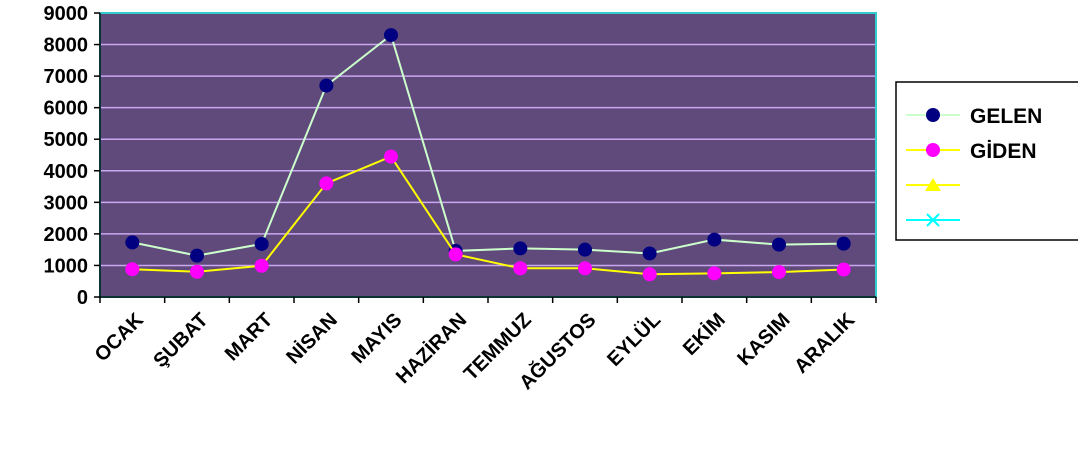 Image resolution: width=1078 pixels, height=459 pixels. Describe the element at coordinates (66, 235) in the screenshot. I see `y-tick-label: 2000` at that location.